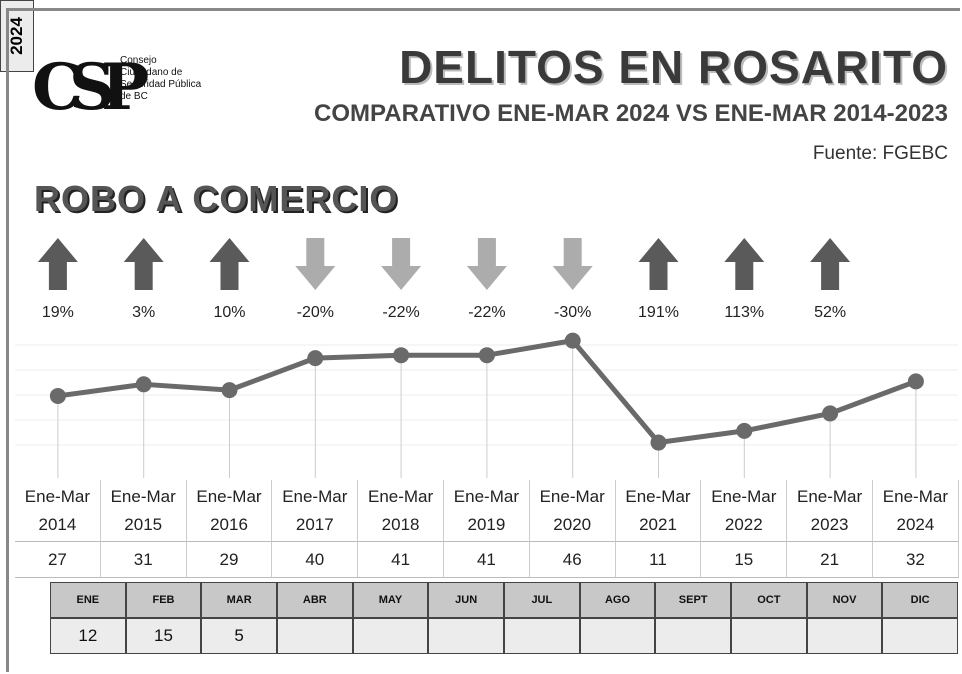 The image size is (962, 674). I want to click on logo: CSP, so click(90, 87).